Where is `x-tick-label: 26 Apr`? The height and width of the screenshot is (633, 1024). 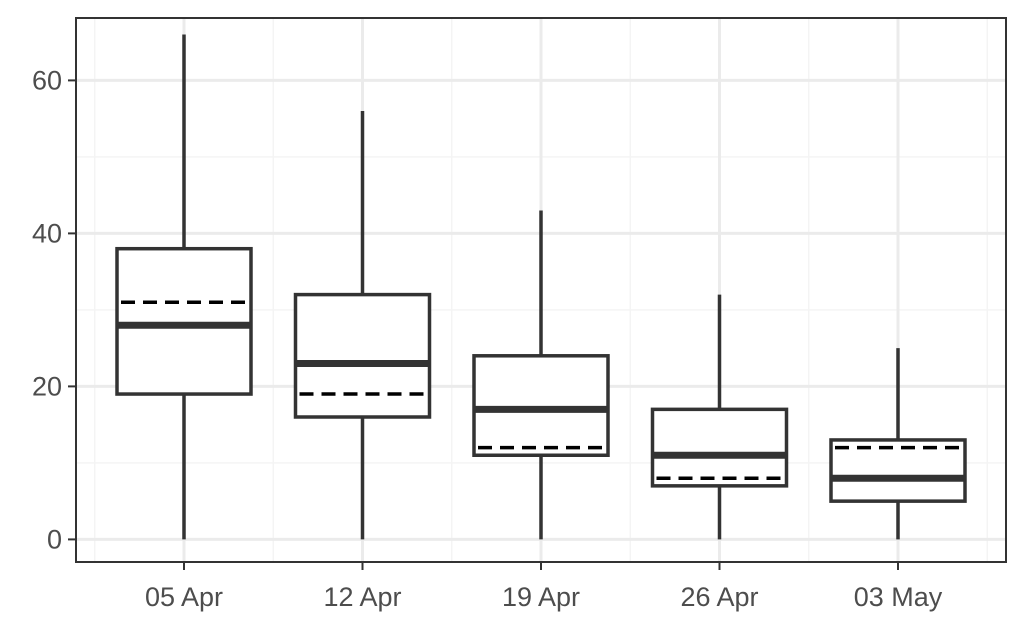 x-tick-label: 26 Apr is located at coordinates (719, 597).